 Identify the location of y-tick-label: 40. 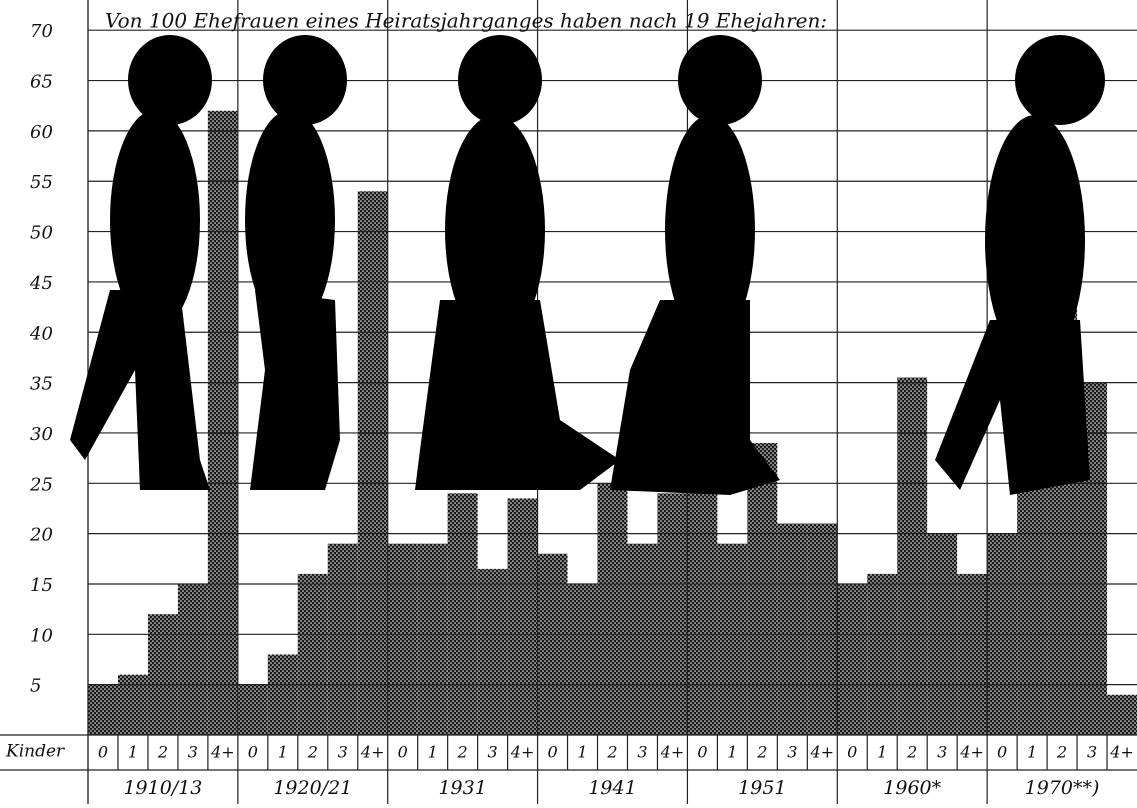
(41, 333).